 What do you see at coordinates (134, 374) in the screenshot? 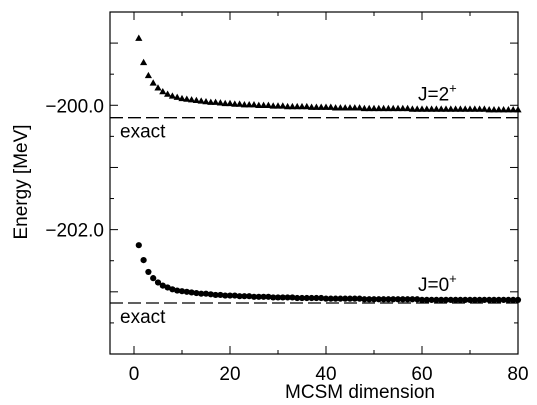
I see `x-tick-label: 0` at bounding box center [134, 374].